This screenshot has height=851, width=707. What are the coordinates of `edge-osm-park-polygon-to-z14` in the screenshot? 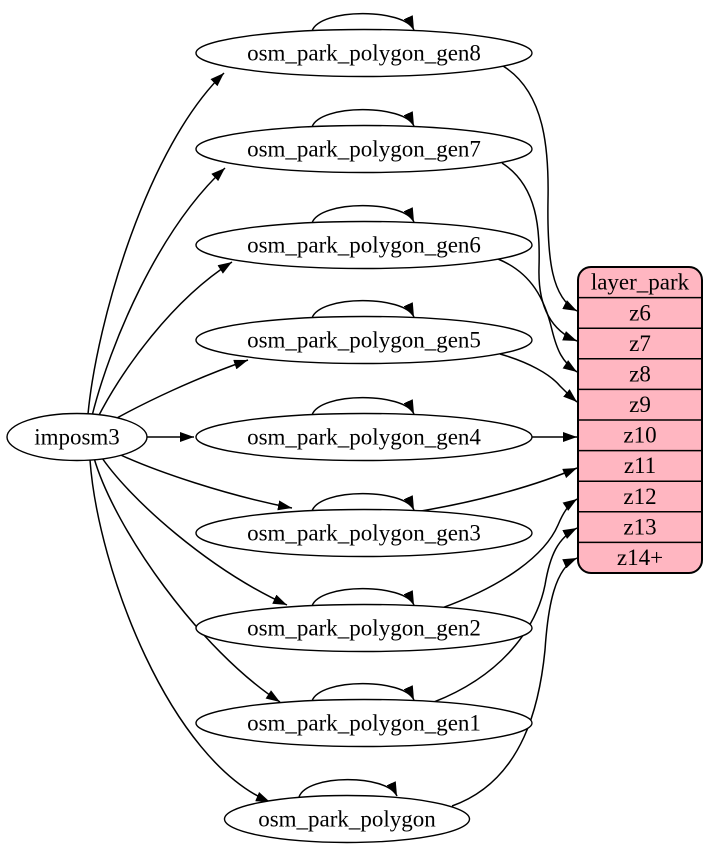 It's located at (514, 682).